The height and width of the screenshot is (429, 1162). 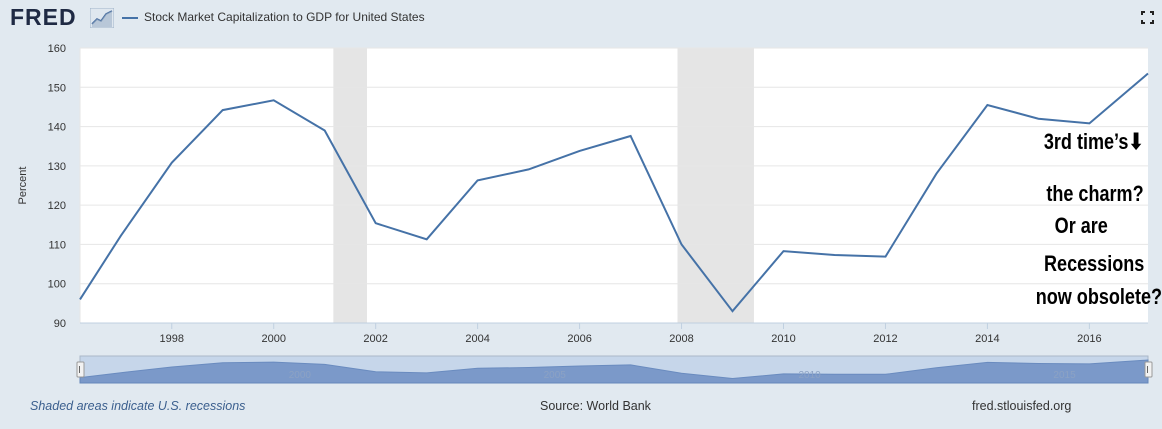 I want to click on annotation-line-2: the charm?, so click(x=1095, y=193).